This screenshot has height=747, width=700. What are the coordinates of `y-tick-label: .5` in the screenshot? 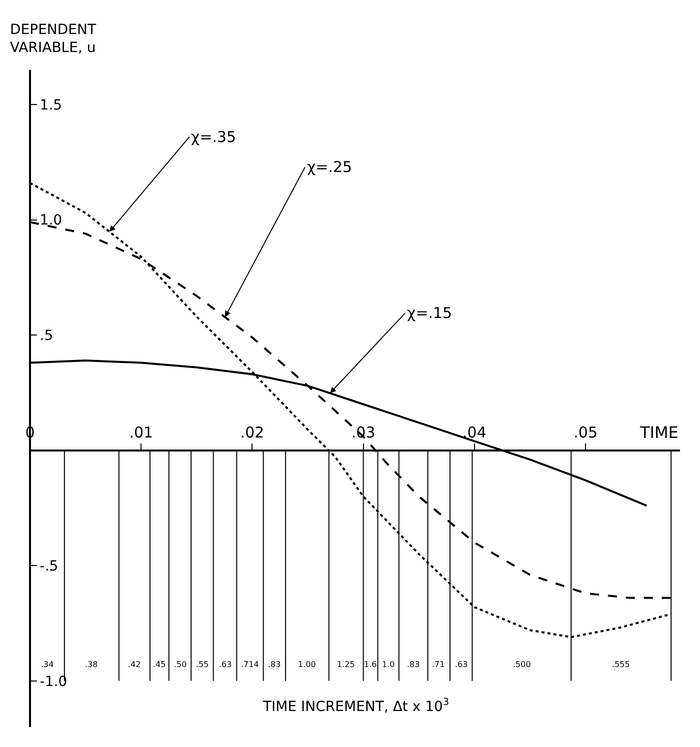 It's located at (47, 336).